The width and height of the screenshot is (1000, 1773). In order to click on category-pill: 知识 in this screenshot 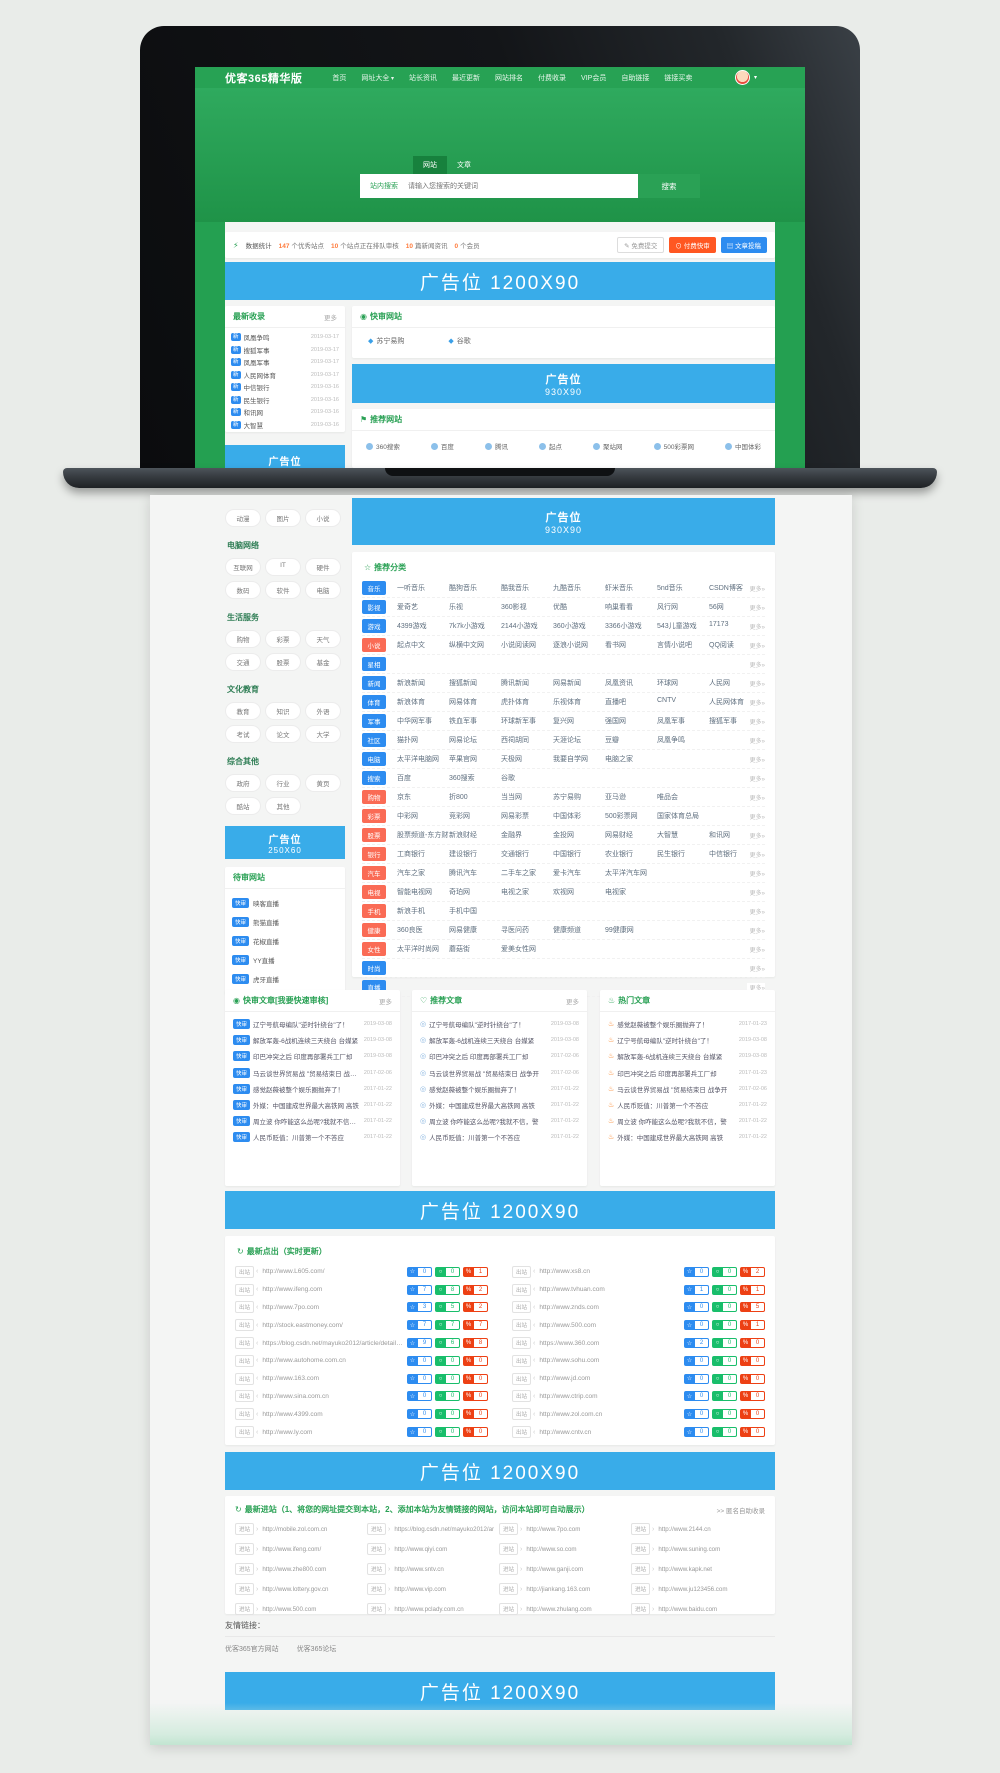, I will do `click(283, 711)`.